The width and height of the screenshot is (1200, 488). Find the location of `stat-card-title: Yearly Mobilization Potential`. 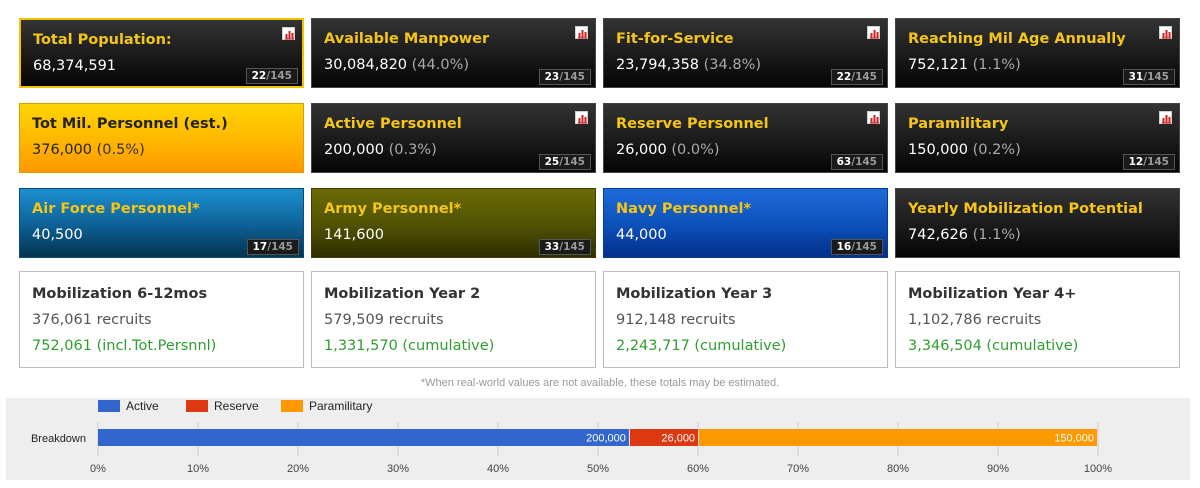

stat-card-title: Yearly Mobilization Potential is located at coordinates (1025, 209).